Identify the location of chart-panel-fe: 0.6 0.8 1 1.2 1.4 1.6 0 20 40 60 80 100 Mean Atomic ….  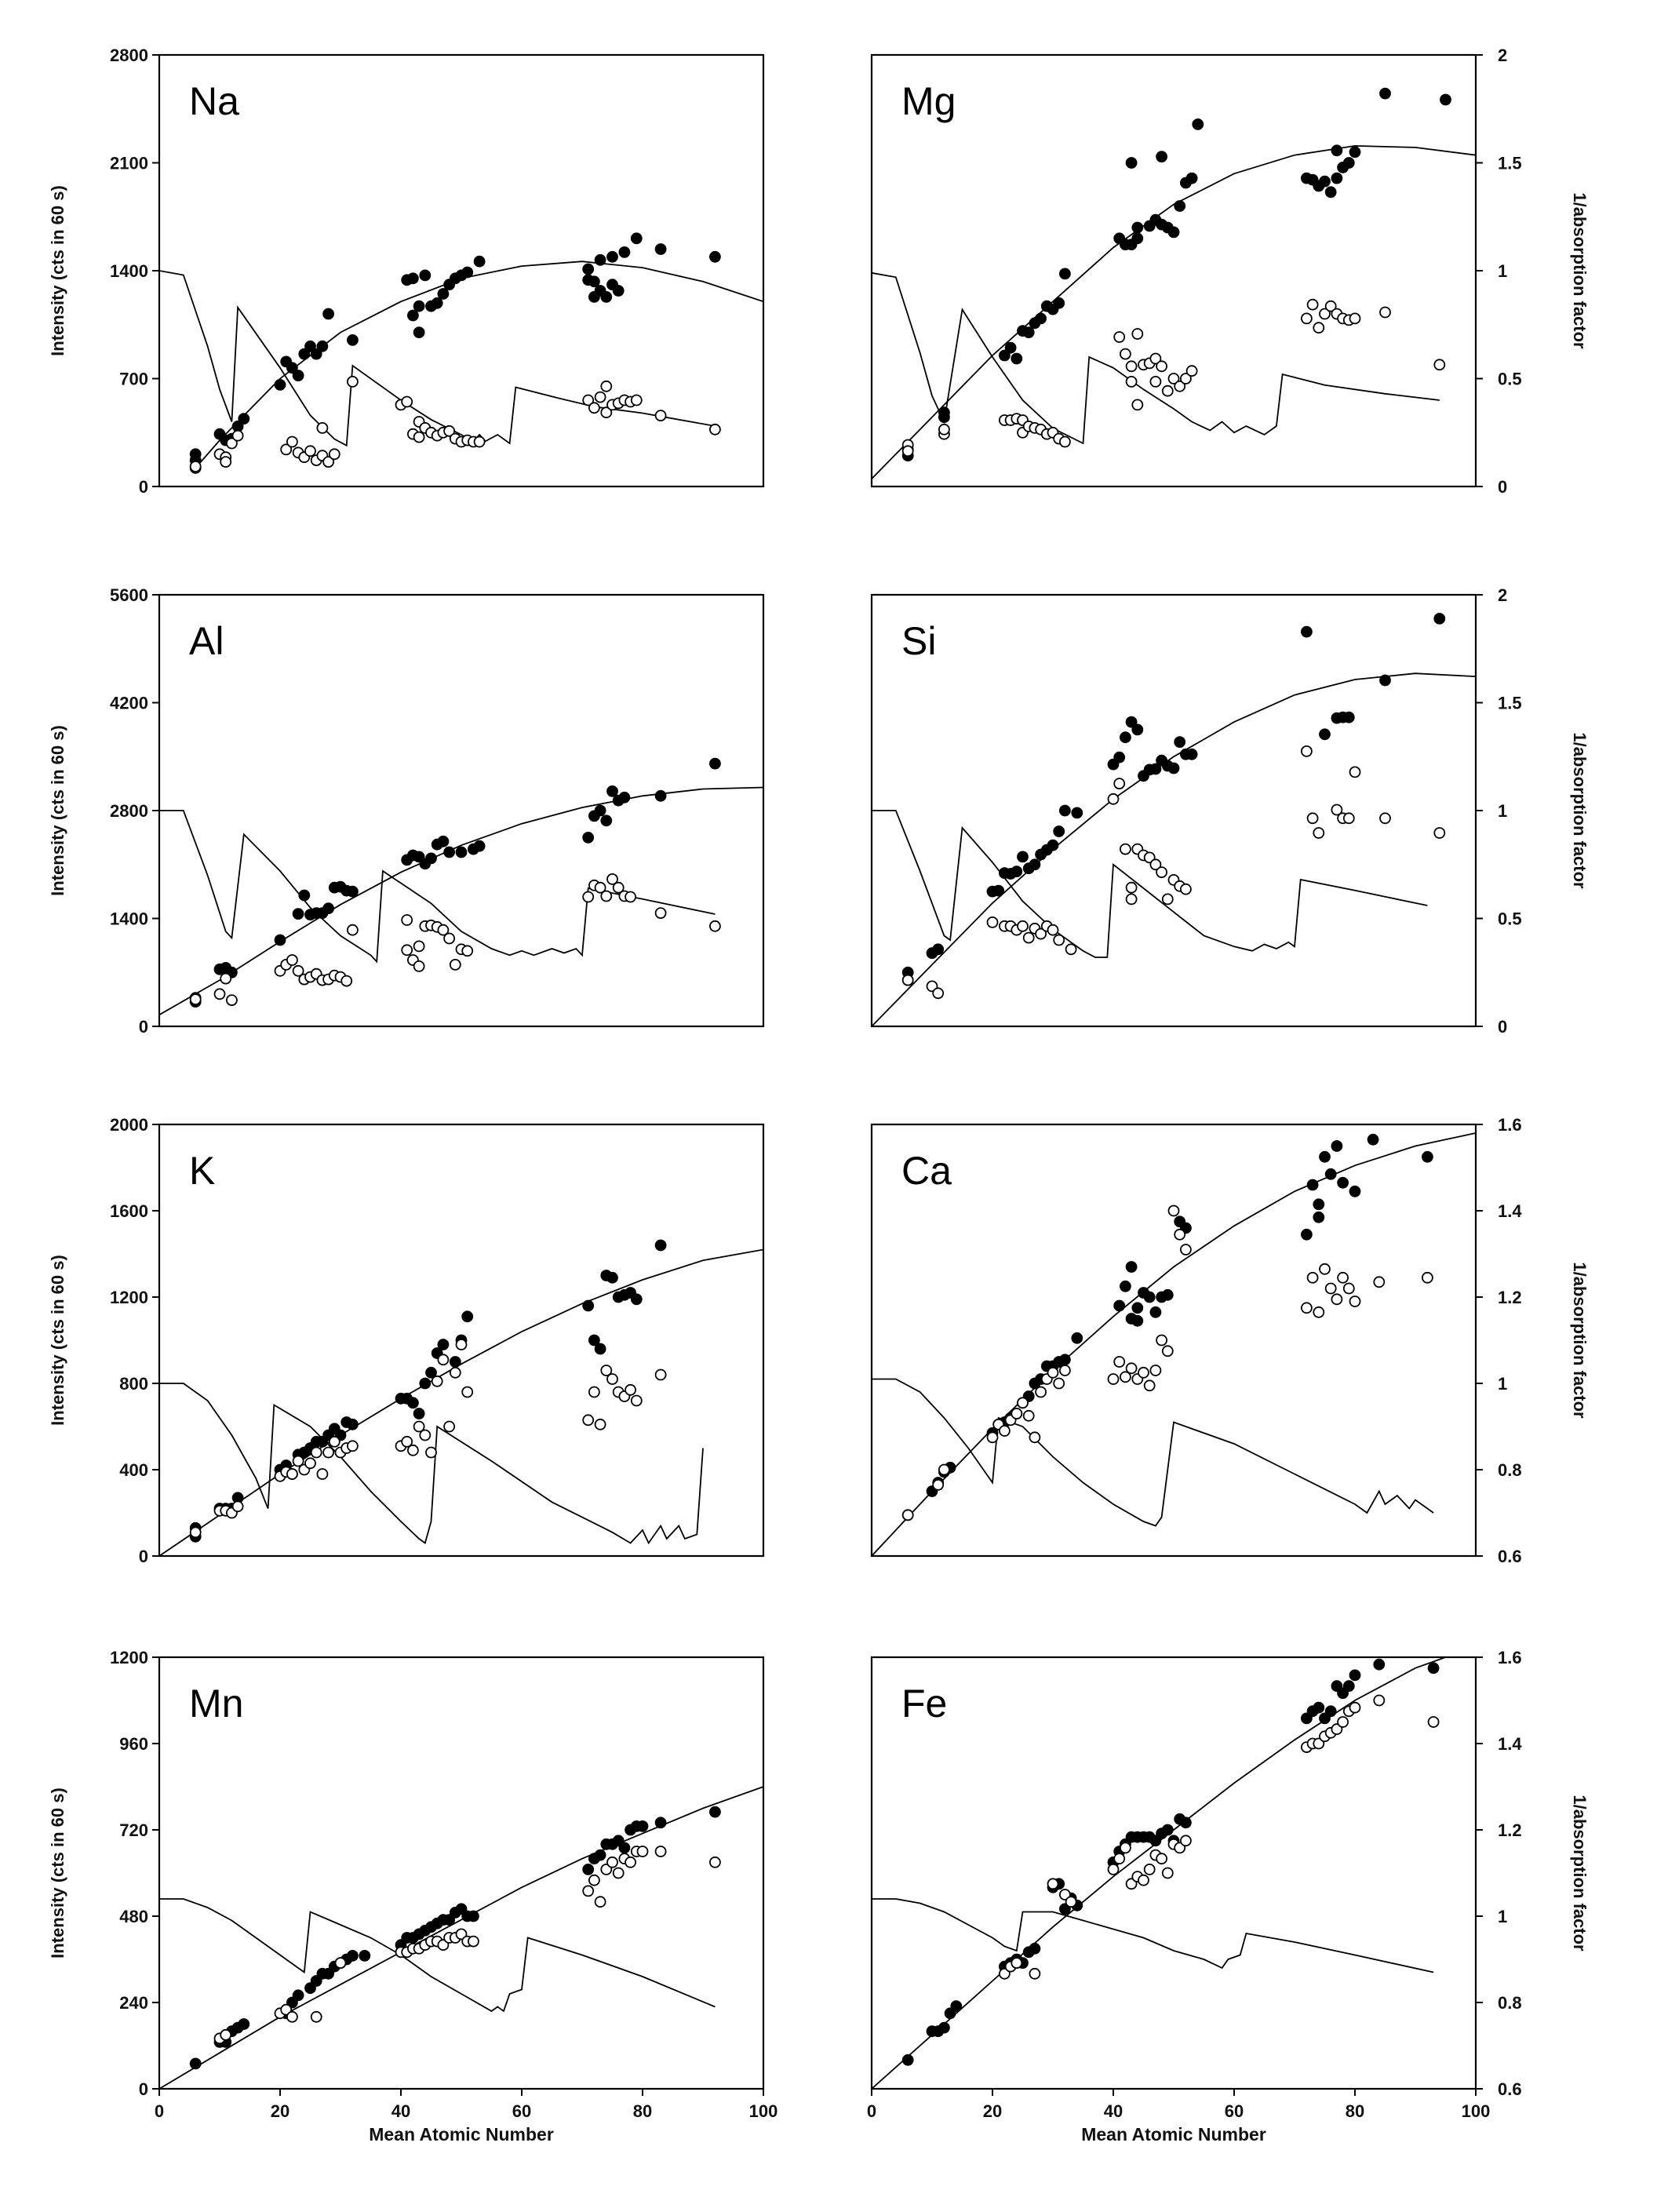
(1228, 1896).